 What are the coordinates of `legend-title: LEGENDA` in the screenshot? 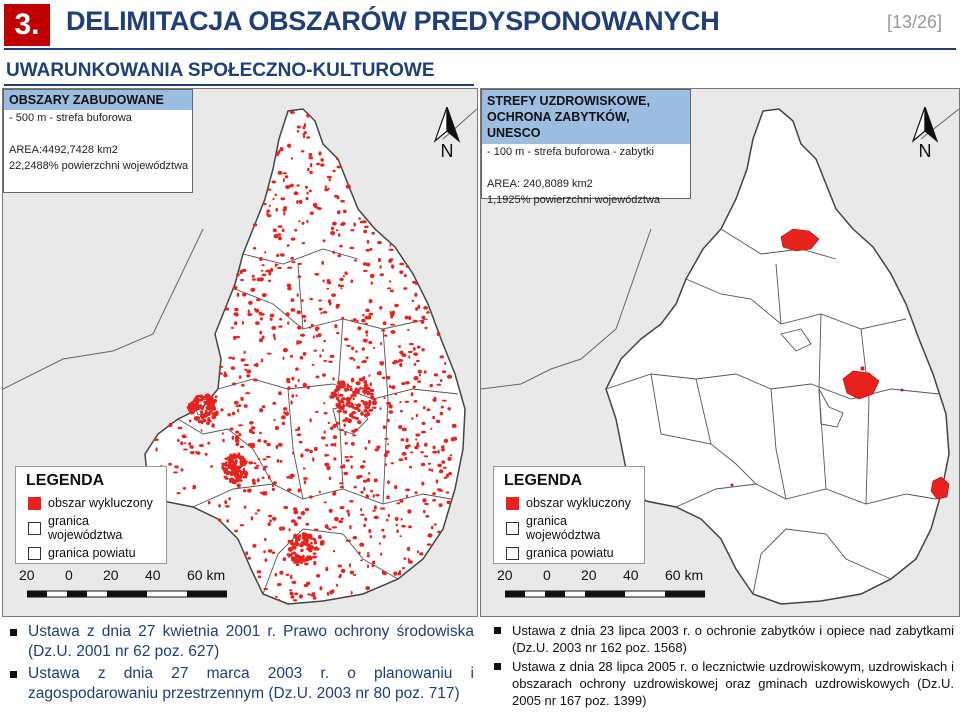 It's located at (543, 480).